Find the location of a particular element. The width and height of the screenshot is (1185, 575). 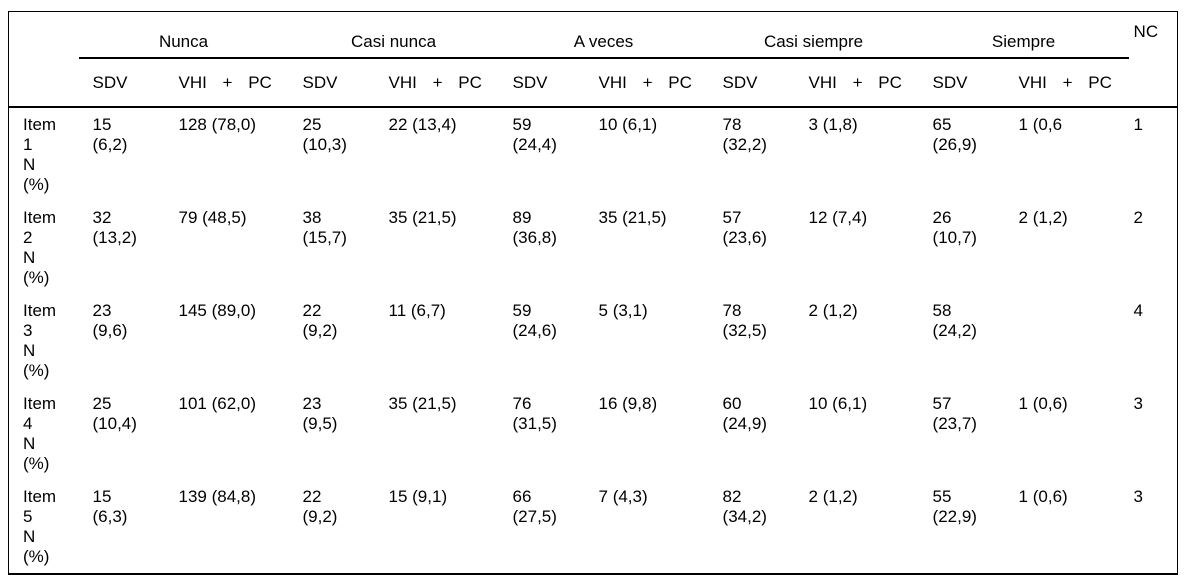

row-label: Item 2 N (%) is located at coordinates (40, 247).